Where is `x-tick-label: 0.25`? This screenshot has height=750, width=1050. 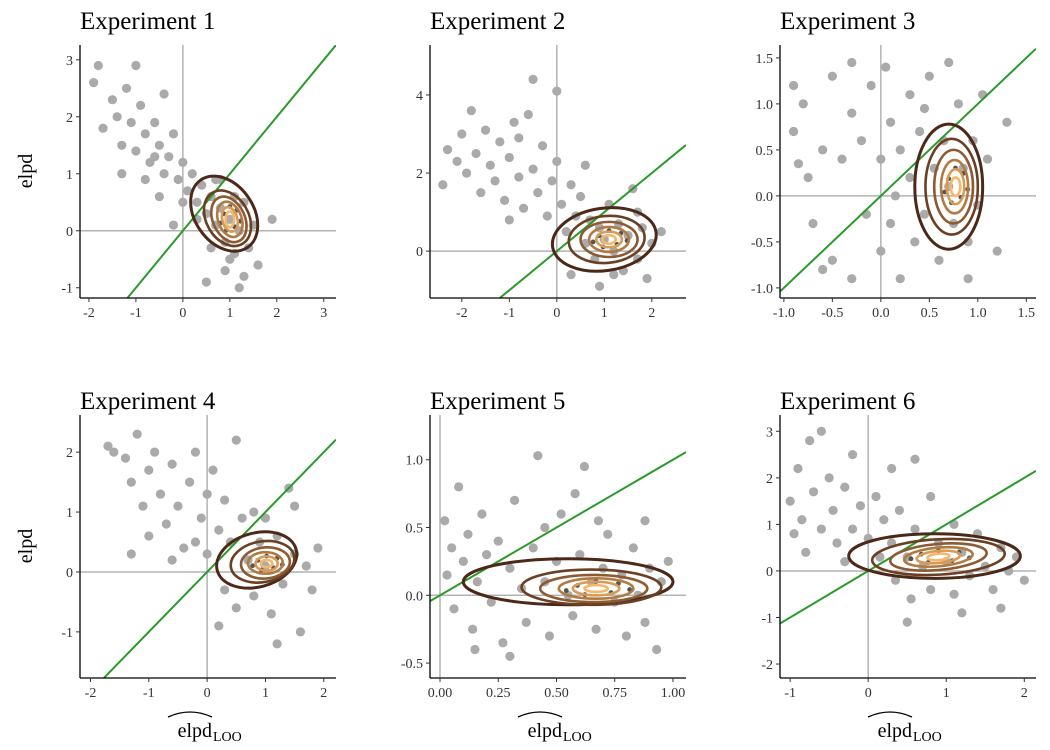 x-tick-label: 0.25 is located at coordinates (498, 693).